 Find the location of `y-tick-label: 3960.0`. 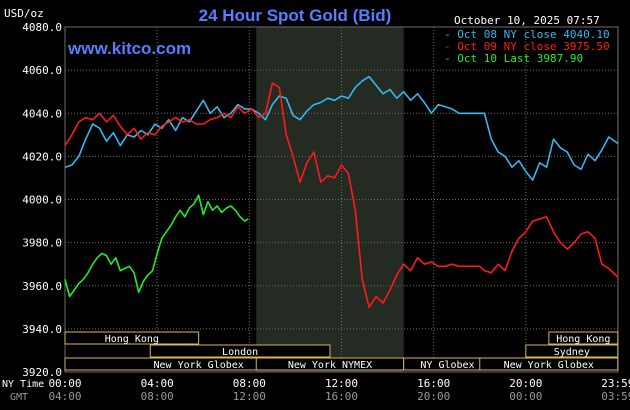

y-tick-label: 3960.0 is located at coordinates (42, 286).